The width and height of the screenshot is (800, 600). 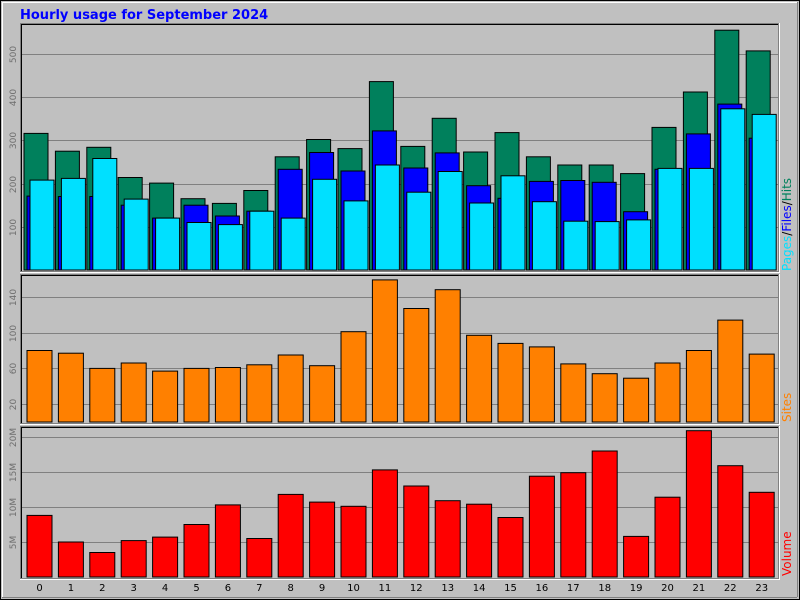 What do you see at coordinates (385, 588) in the screenshot?
I see `hour-tick-label: 11` at bounding box center [385, 588].